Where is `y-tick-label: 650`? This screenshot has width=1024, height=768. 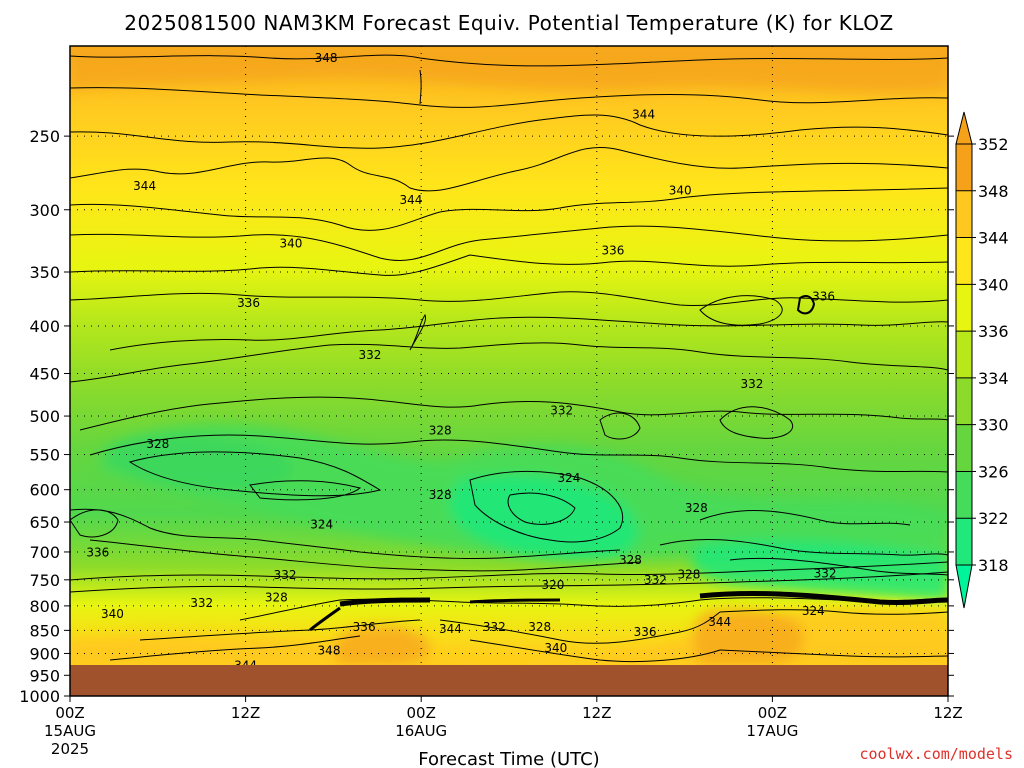
y-tick-label: 650 is located at coordinates (44, 522).